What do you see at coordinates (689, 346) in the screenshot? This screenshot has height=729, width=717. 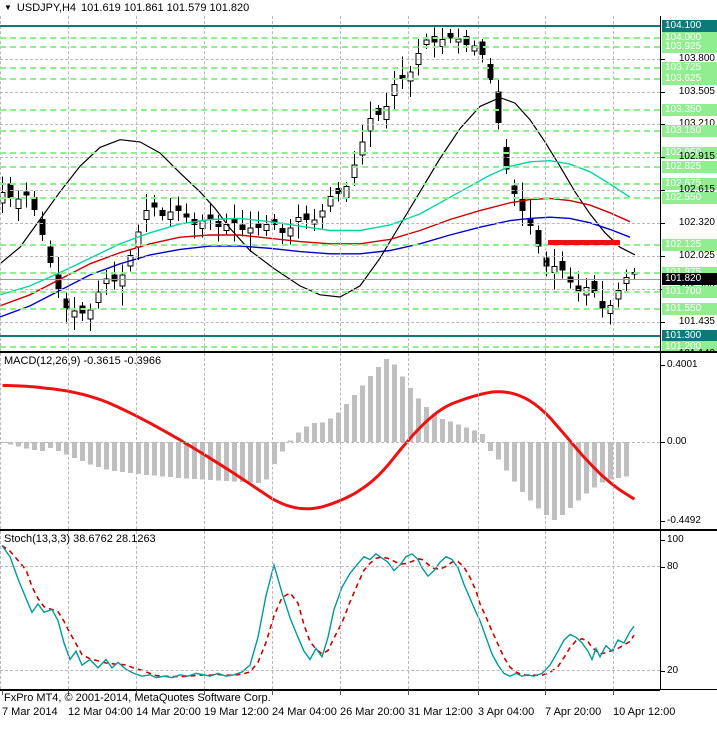 I see `price-scale-label: 101.200` at bounding box center [689, 346].